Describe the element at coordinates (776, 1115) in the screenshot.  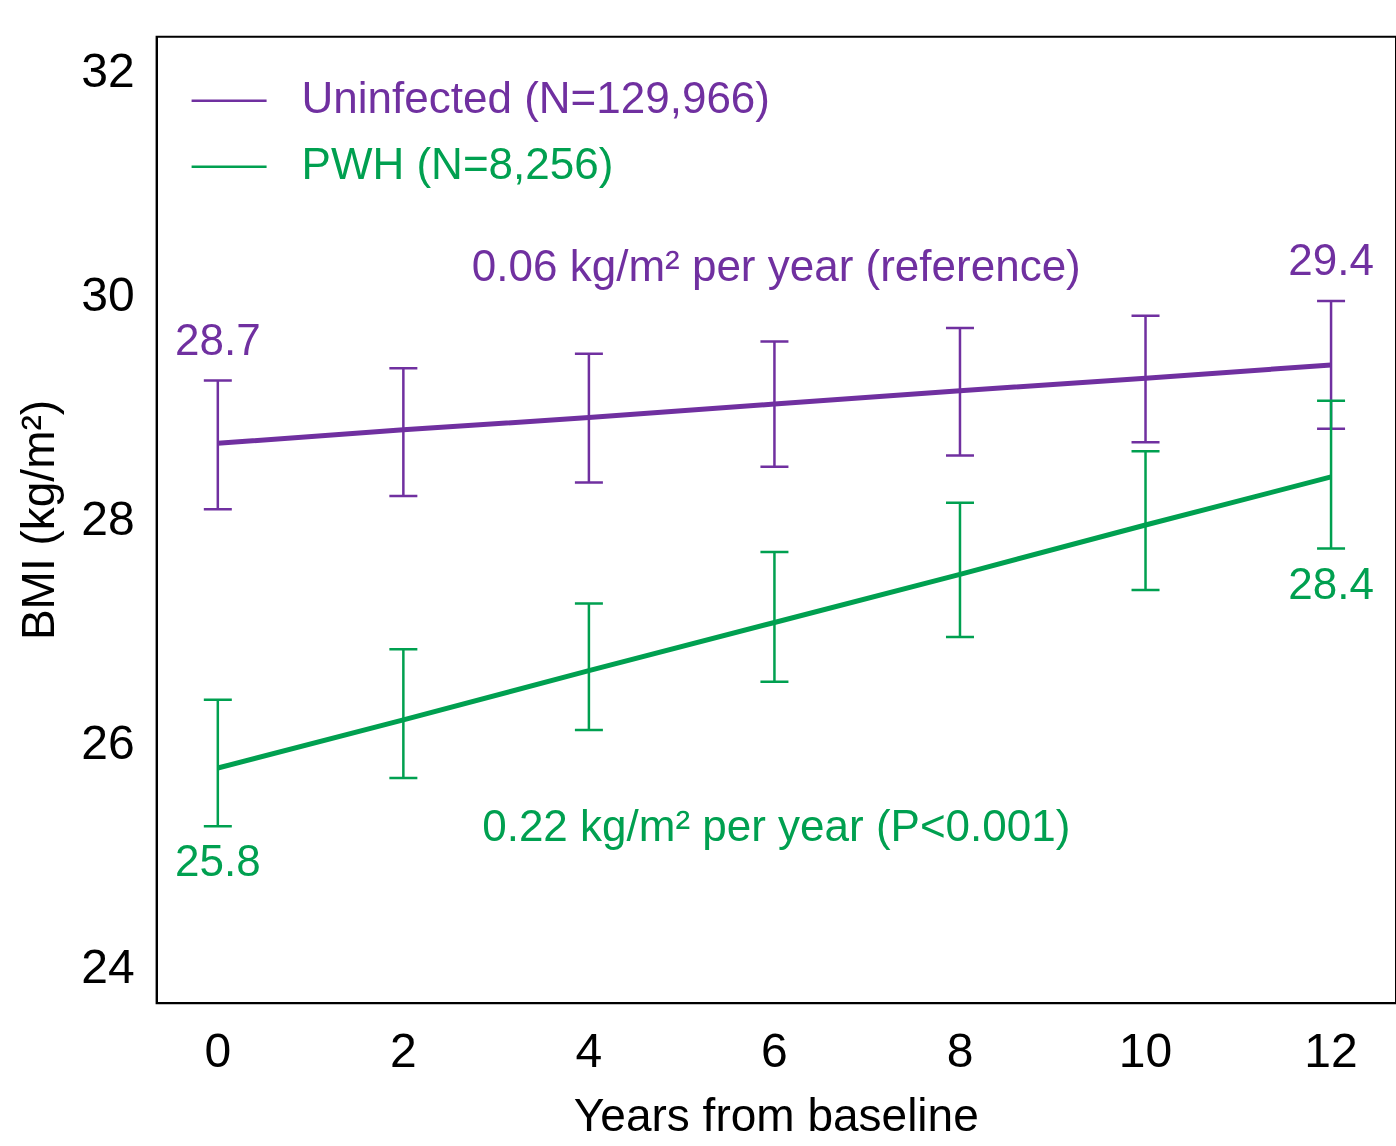
I see `x-axis-title: Years from baseline` at that location.